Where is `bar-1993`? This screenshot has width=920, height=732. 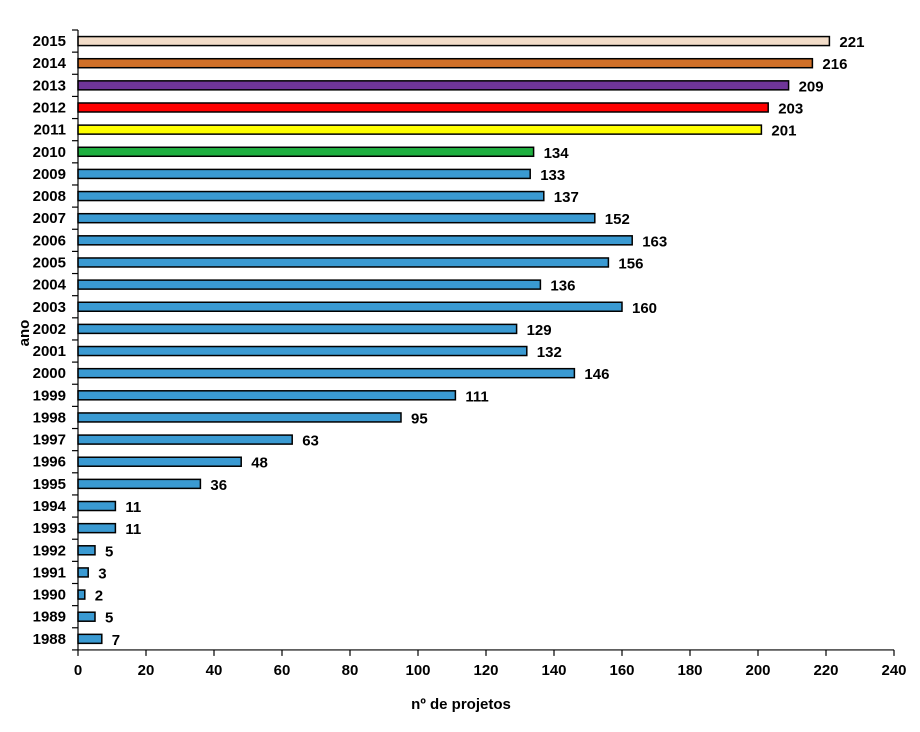 bar-1993 is located at coordinates (97, 528).